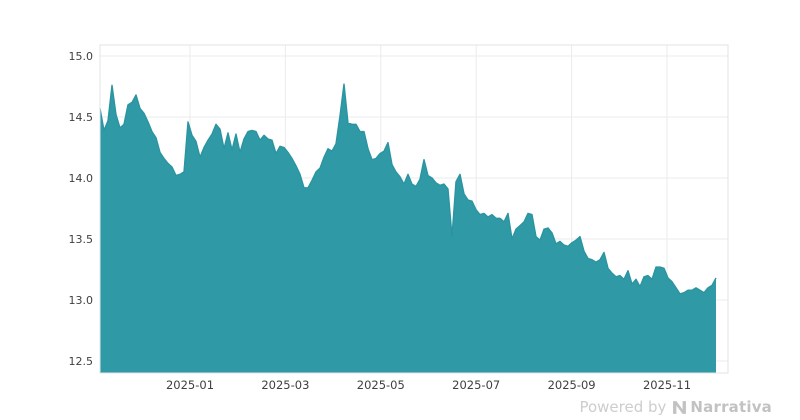 This screenshot has height=420, width=800. I want to click on x-tick-label: 2025-01, so click(190, 385).